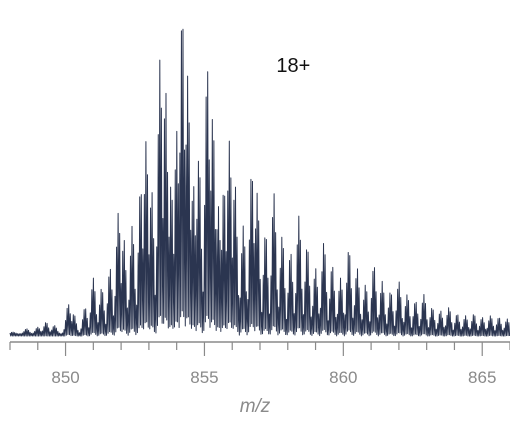  What do you see at coordinates (260, 364) in the screenshot?
I see `x-axis: 850 855 860 865` at bounding box center [260, 364].